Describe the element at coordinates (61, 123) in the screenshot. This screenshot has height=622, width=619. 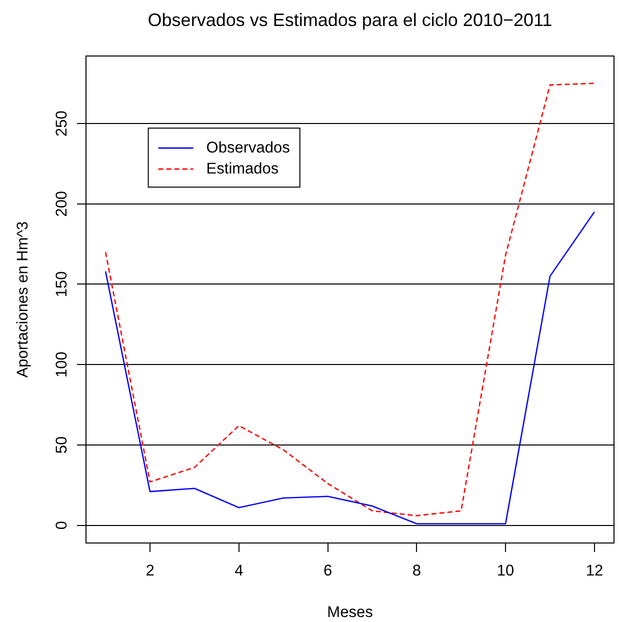
I see `y-tick-label: 250` at that location.